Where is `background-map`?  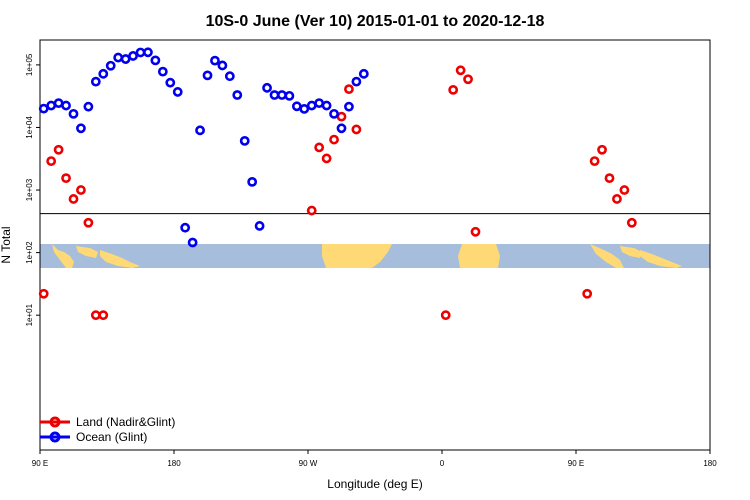 background-map is located at coordinates (375, 256).